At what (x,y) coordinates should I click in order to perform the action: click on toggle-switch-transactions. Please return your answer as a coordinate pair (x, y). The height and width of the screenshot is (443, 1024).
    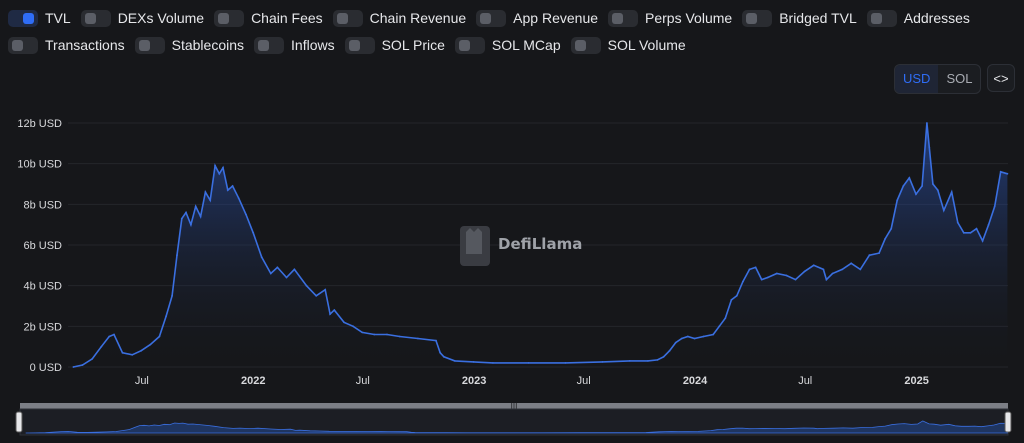
    Looking at the image, I should click on (23, 45).